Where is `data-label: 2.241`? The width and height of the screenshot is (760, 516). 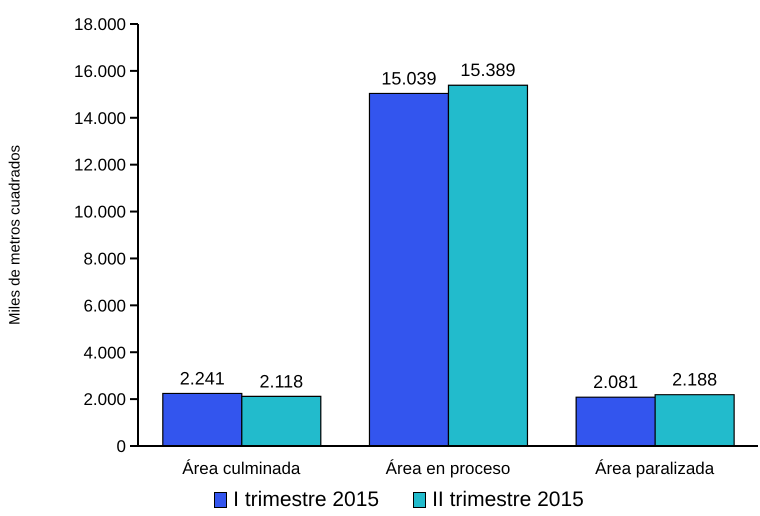
data-label: 2.241 is located at coordinates (202, 378).